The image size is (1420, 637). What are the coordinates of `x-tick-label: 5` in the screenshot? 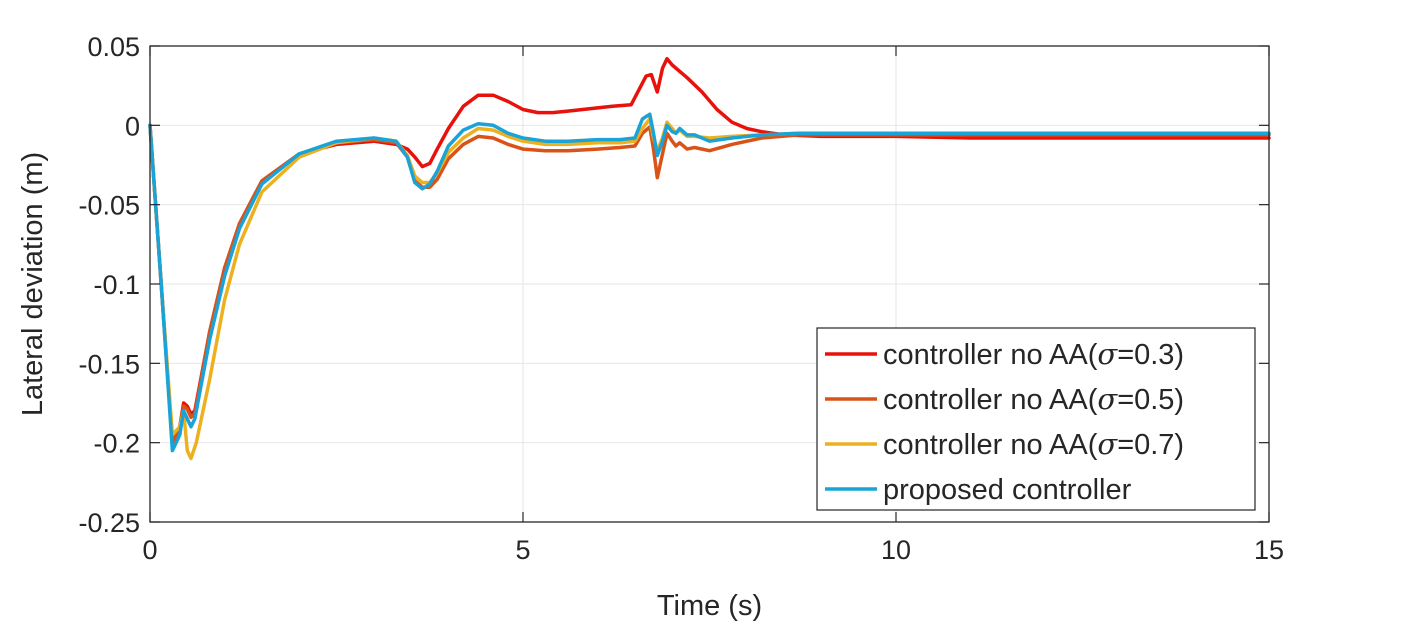 It's located at (522, 550).